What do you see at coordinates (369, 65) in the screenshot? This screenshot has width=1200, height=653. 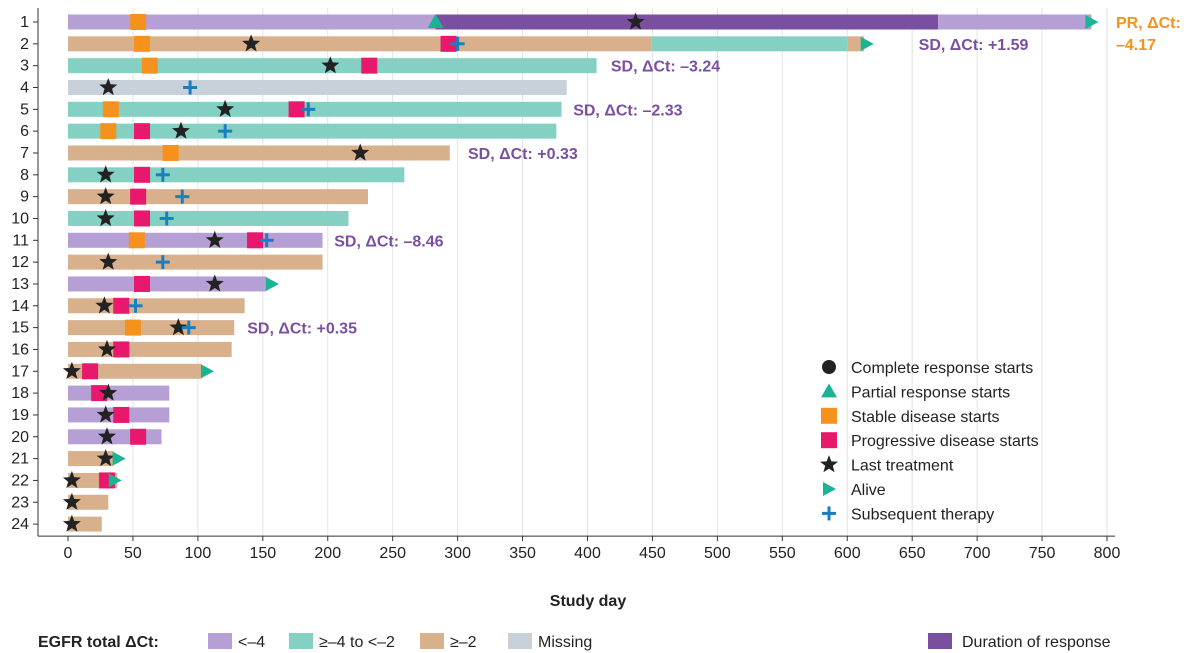 I see `progressive-disease-marker-p3` at bounding box center [369, 65].